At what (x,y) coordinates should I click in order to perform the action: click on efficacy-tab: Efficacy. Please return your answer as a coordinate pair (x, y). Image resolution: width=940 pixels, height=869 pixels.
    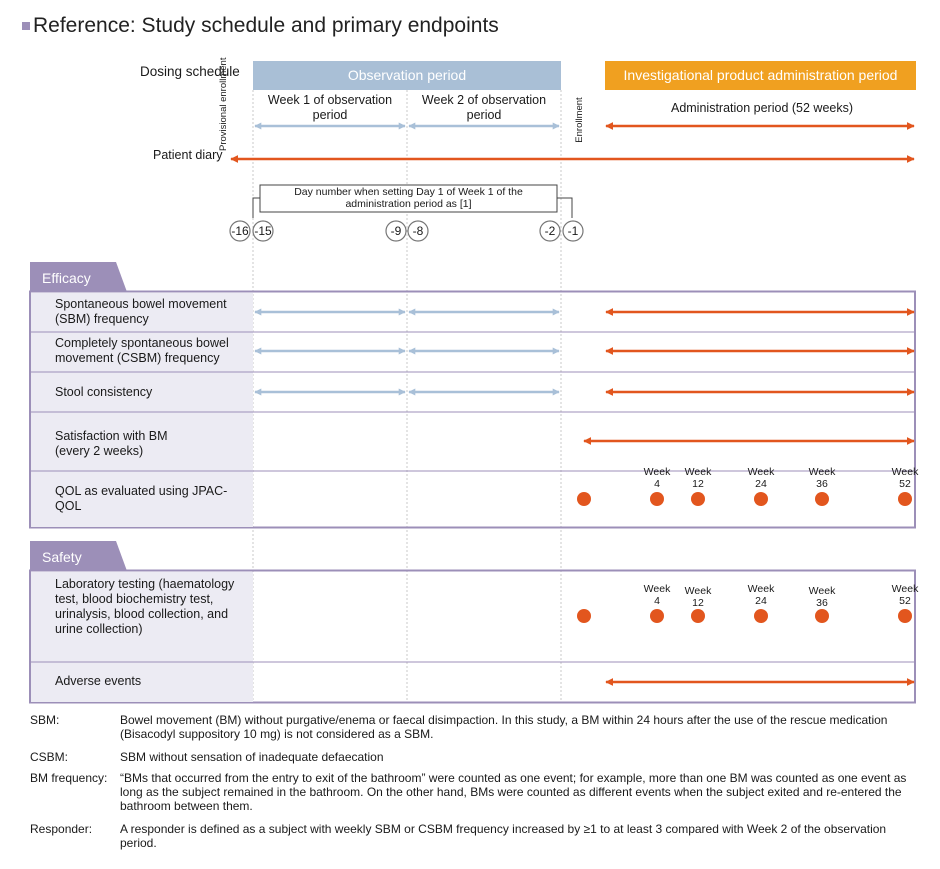
    Looking at the image, I should click on (66, 278).